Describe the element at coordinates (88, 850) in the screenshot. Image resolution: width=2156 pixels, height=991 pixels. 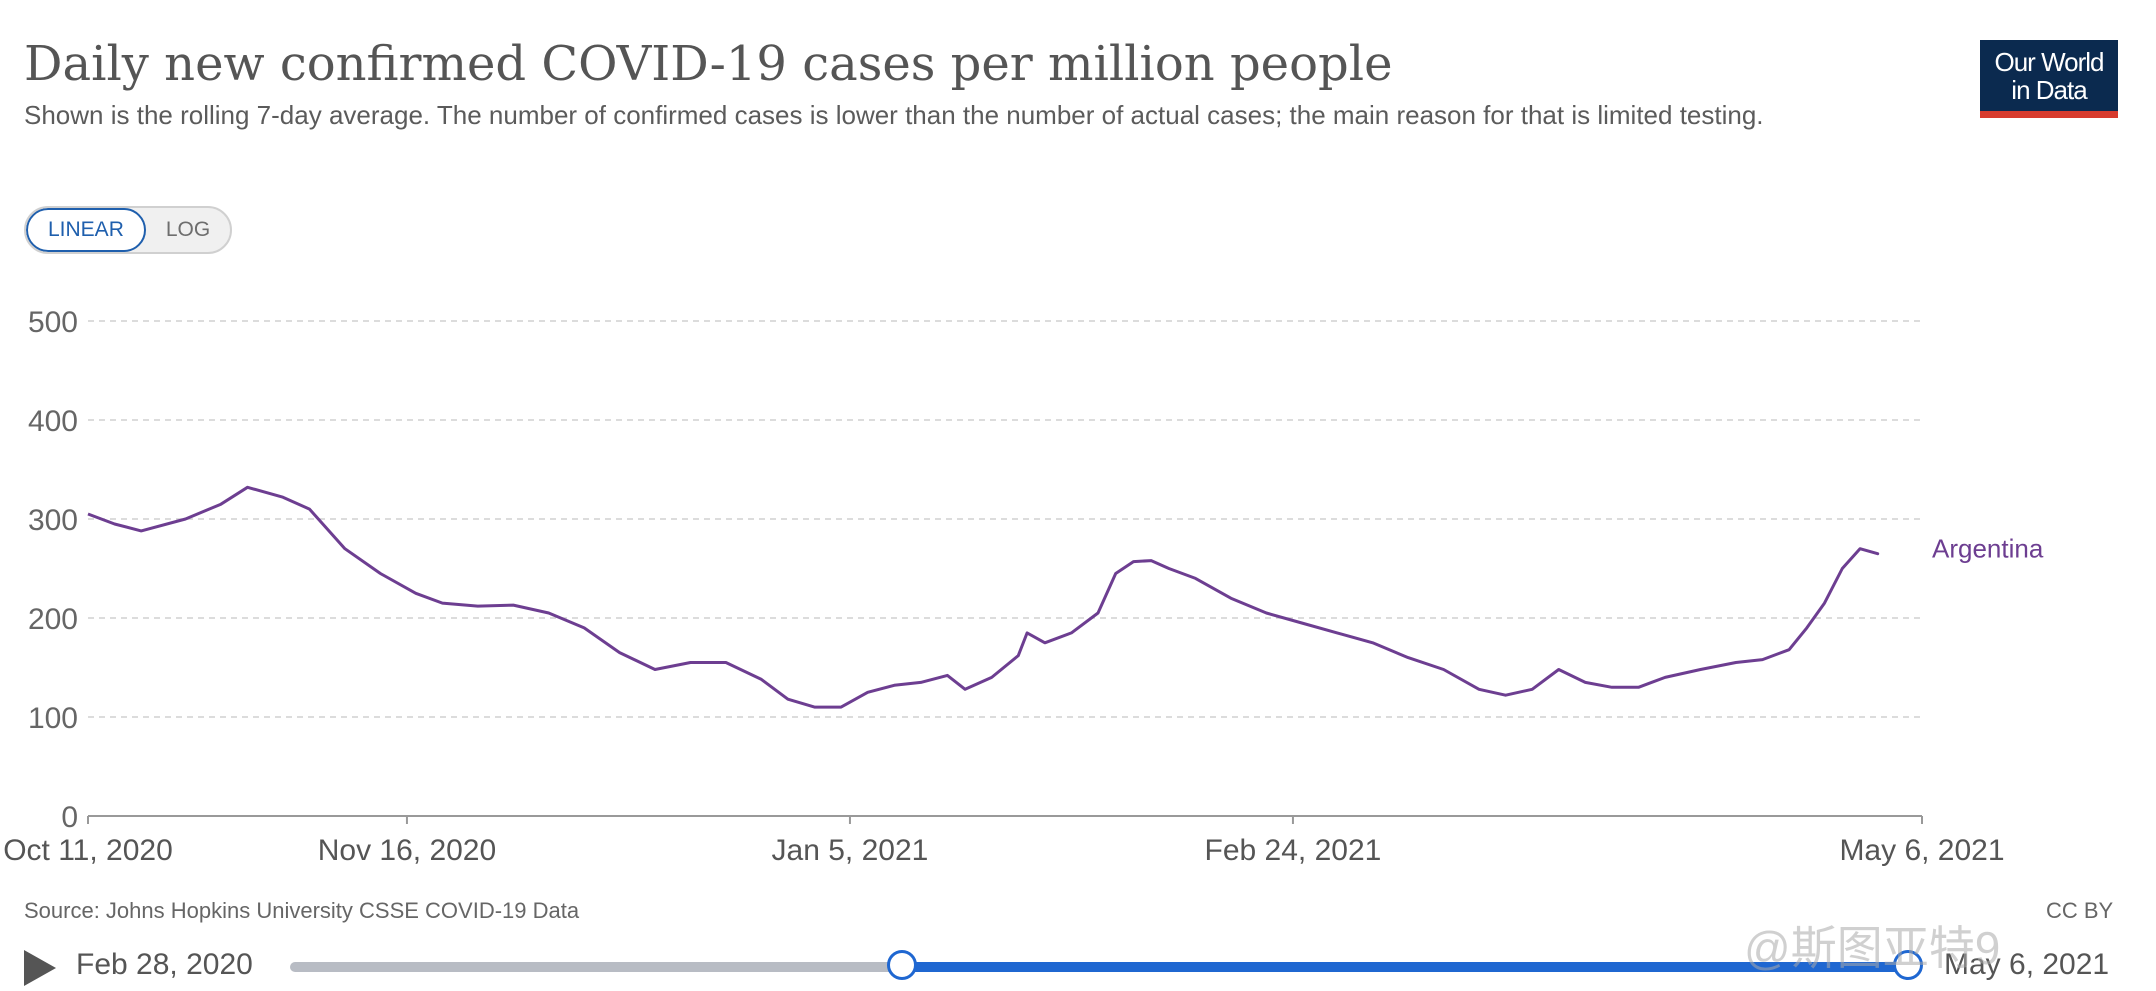
I see `x-tick-label: Oct 11, 2020` at that location.